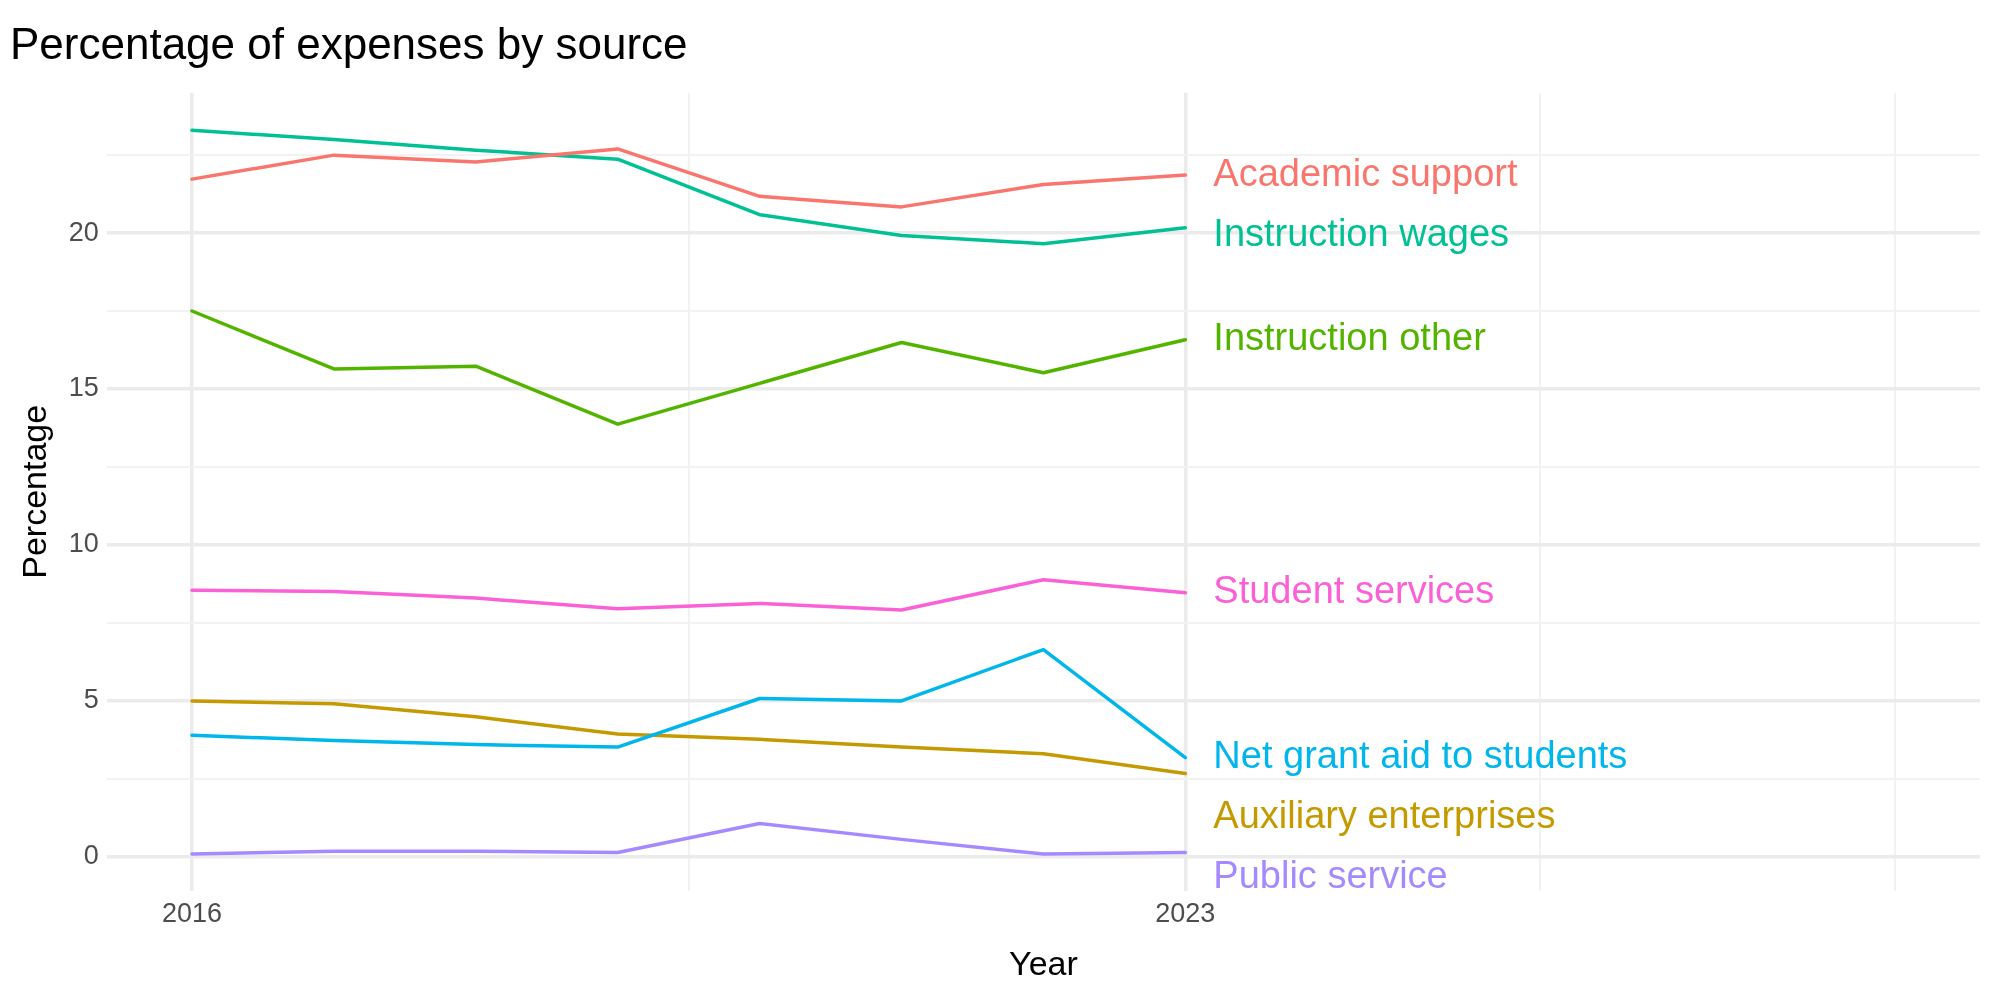 This screenshot has height=1000, width=2000. Describe the element at coordinates (1384, 815) in the screenshot. I see `series-label: Auxiliary enterprises` at that location.